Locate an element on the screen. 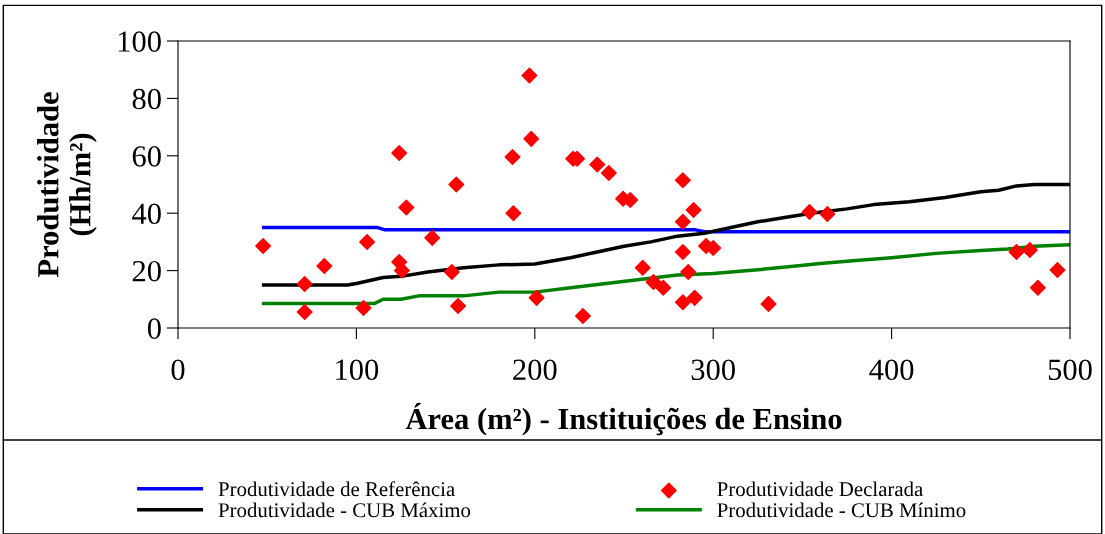  x-tick-label: 200 is located at coordinates (535, 370).